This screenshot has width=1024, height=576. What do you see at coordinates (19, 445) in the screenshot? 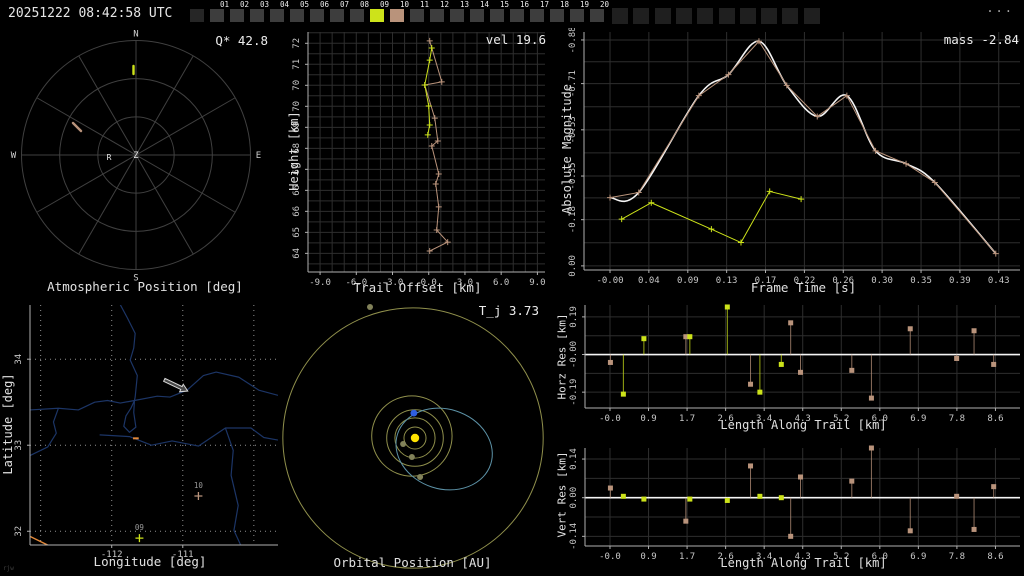
I see `svg-text: 33` at bounding box center [19, 445].